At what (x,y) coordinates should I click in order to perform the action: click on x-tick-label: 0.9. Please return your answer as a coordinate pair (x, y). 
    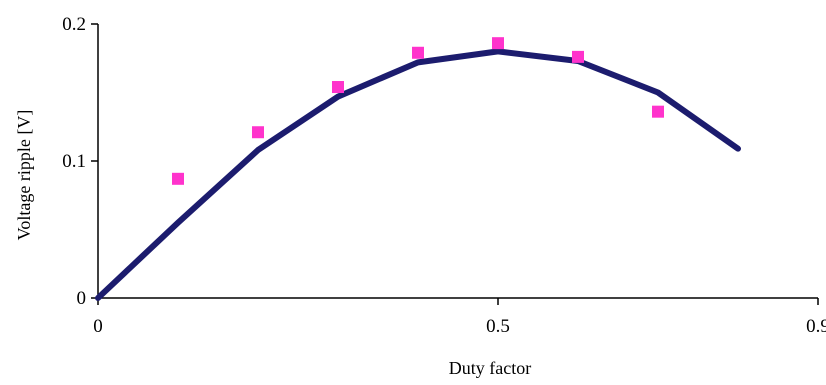
    Looking at the image, I should click on (816, 326).